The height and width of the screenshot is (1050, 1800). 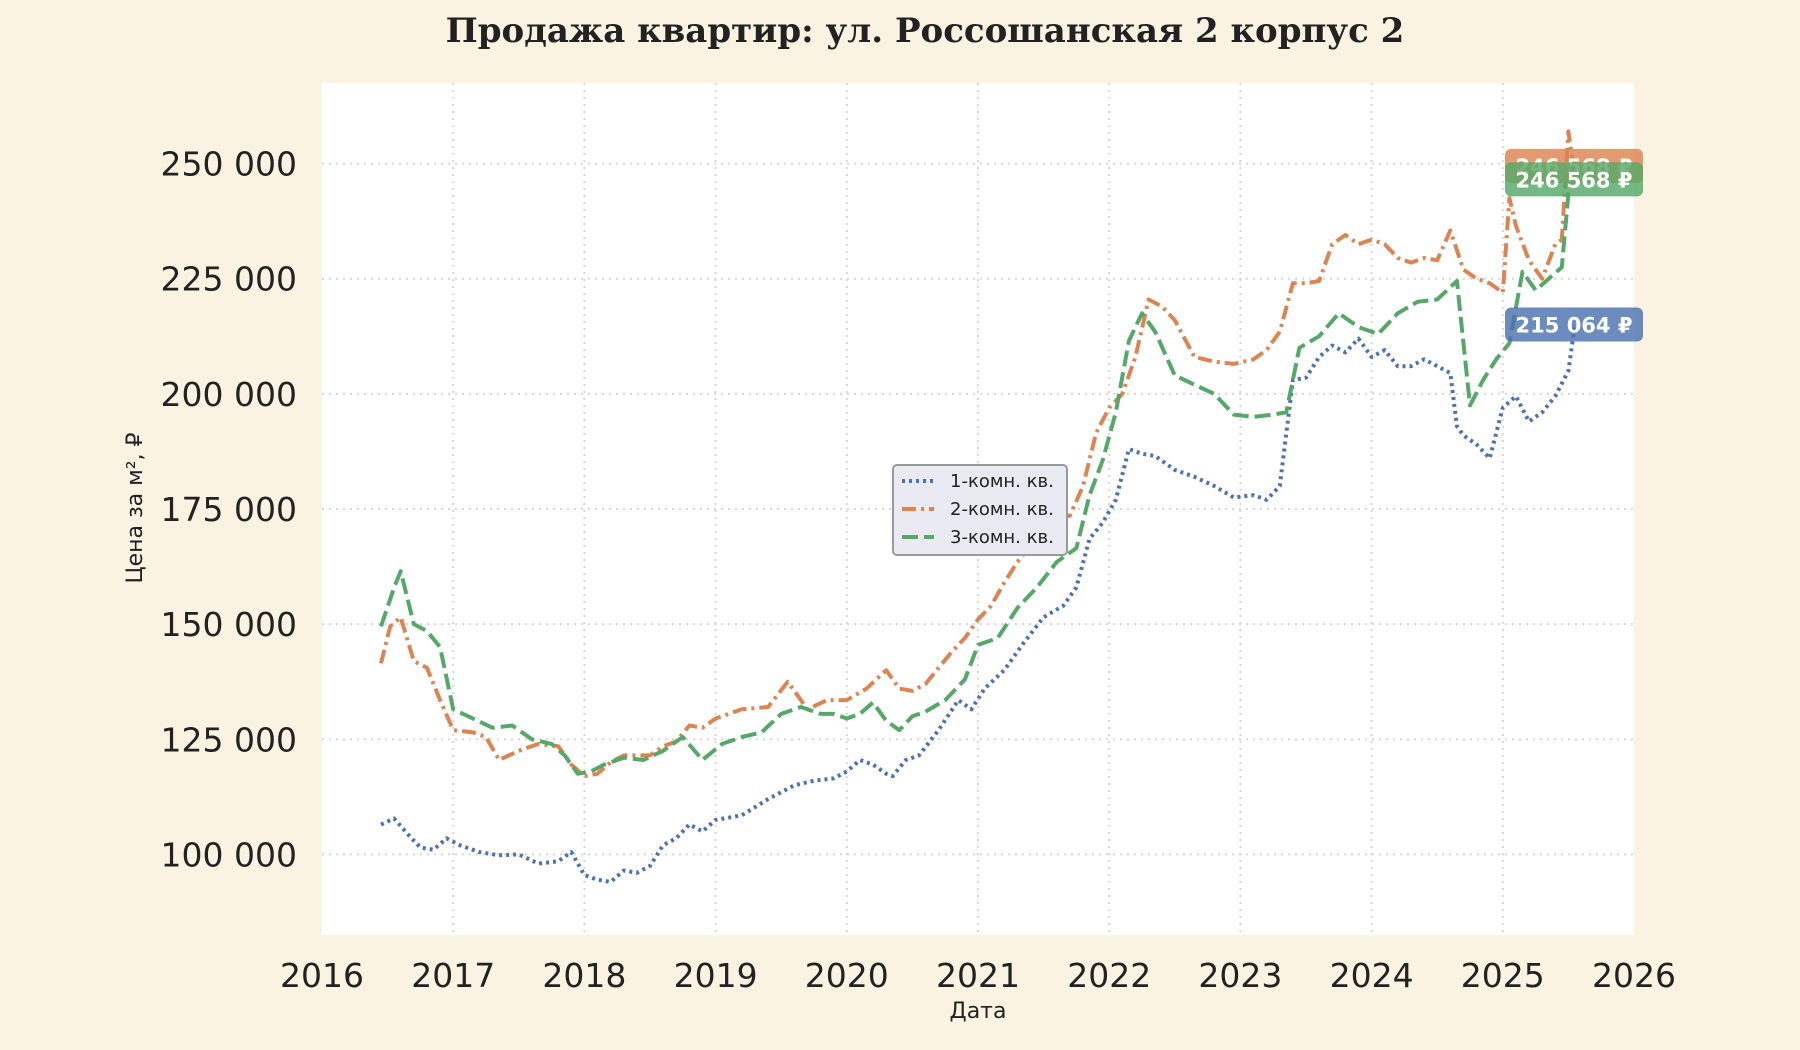 I want to click on x-tick-label: 2021, so click(x=978, y=975).